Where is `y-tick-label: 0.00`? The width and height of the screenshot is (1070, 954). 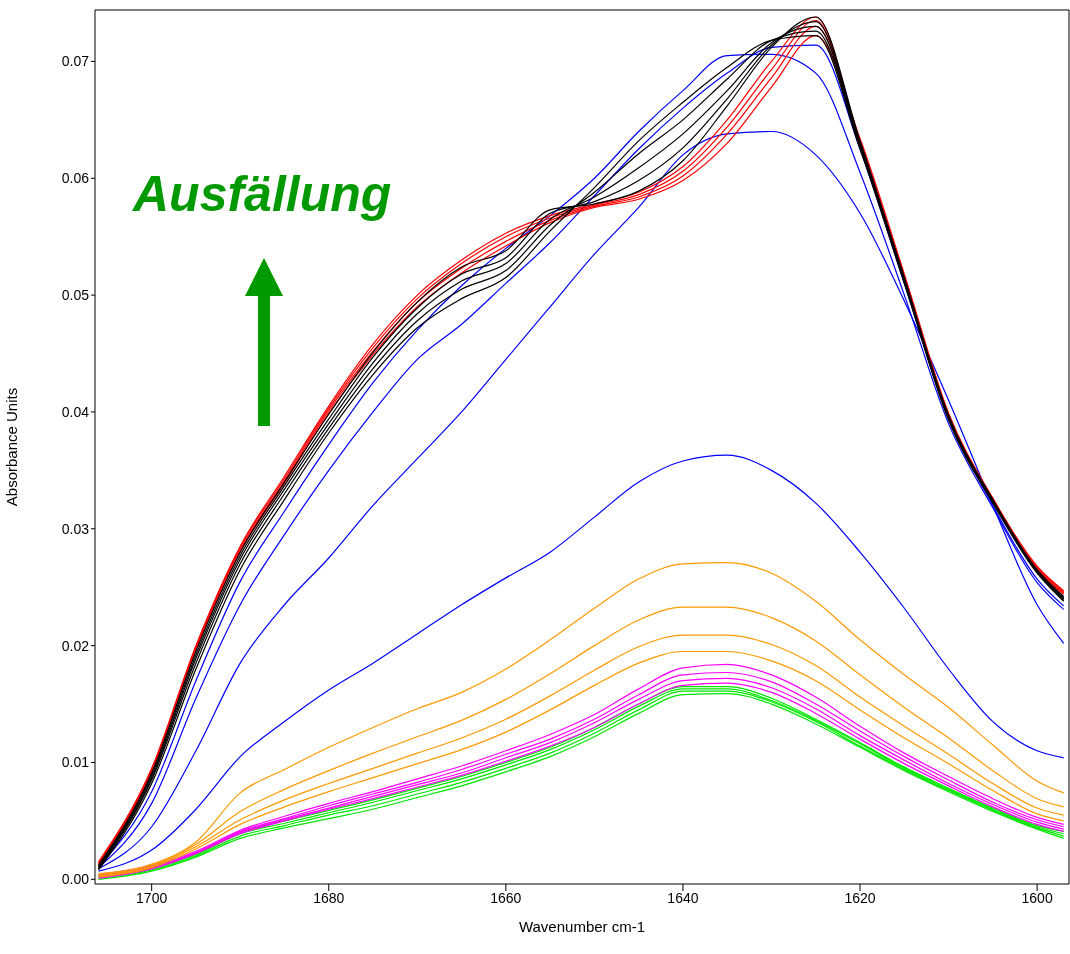 y-tick-label: 0.00 is located at coordinates (75, 879).